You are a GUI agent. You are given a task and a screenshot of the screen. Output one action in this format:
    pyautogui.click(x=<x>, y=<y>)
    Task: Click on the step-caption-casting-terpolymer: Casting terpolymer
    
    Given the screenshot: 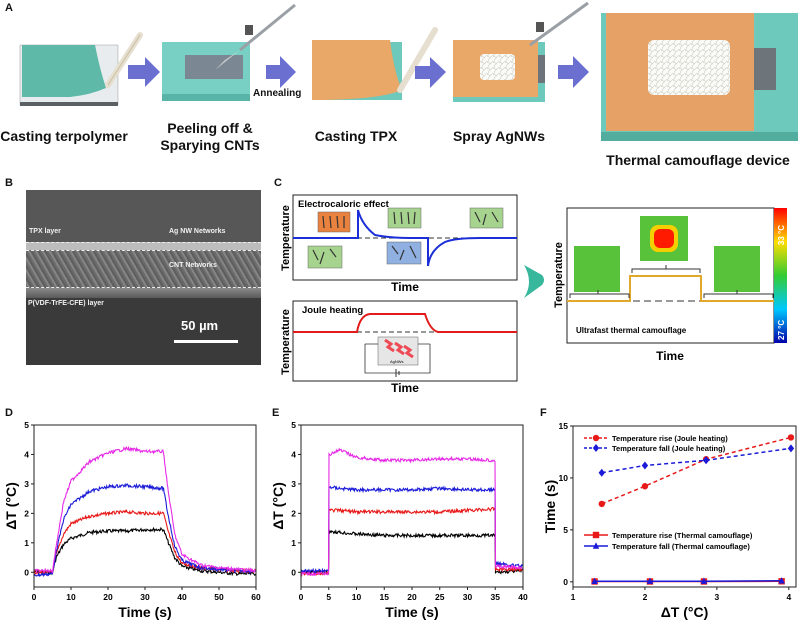 What is the action you would take?
    pyautogui.click(x=64, y=136)
    